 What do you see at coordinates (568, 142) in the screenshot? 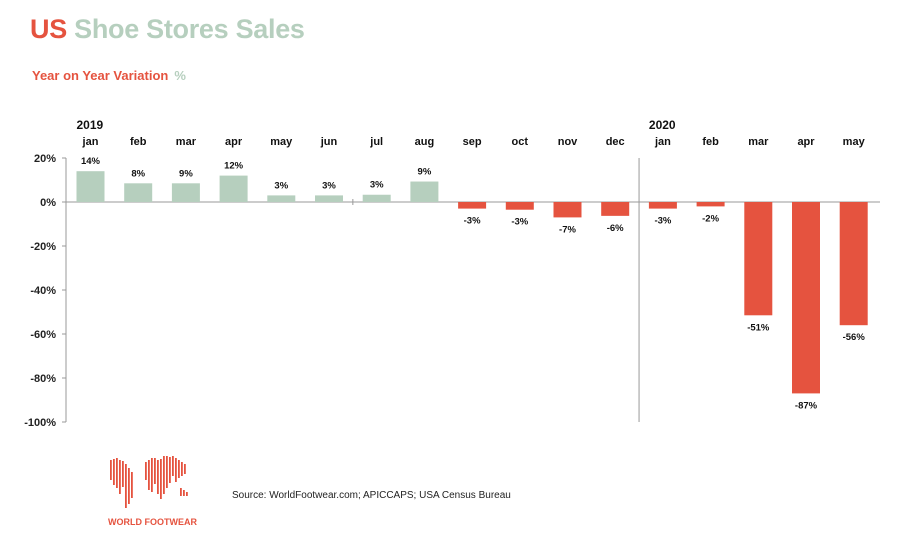
I see `category-label: nov` at bounding box center [568, 142].